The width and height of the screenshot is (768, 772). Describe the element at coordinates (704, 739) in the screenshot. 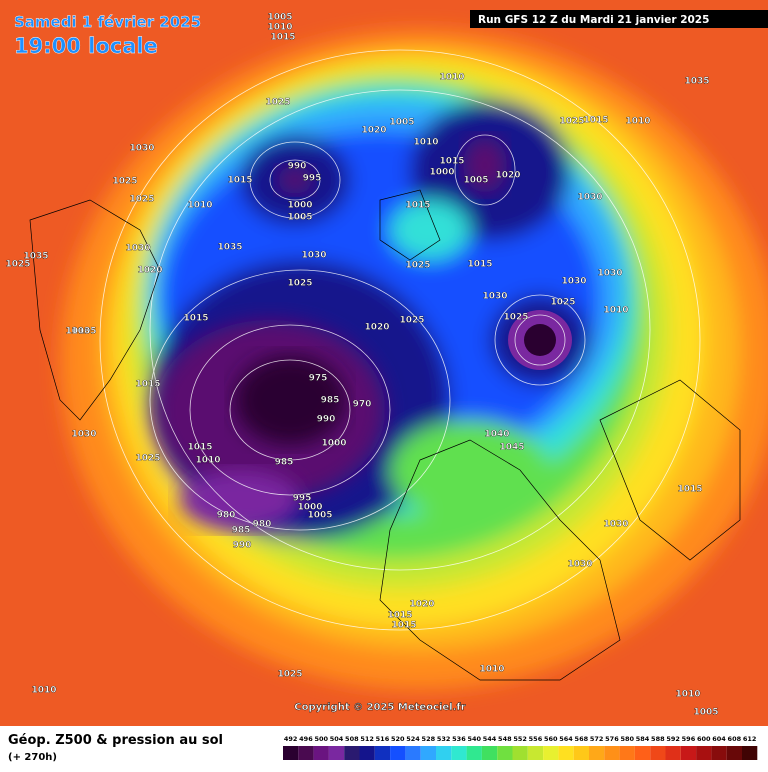

I see `colorbar-tick-label: 600` at that location.